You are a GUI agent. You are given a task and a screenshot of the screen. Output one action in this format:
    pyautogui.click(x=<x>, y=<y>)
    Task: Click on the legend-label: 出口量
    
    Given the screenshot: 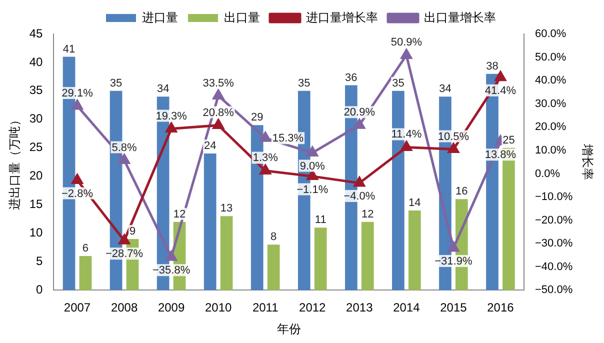 What is the action you would take?
    pyautogui.click(x=242, y=17)
    